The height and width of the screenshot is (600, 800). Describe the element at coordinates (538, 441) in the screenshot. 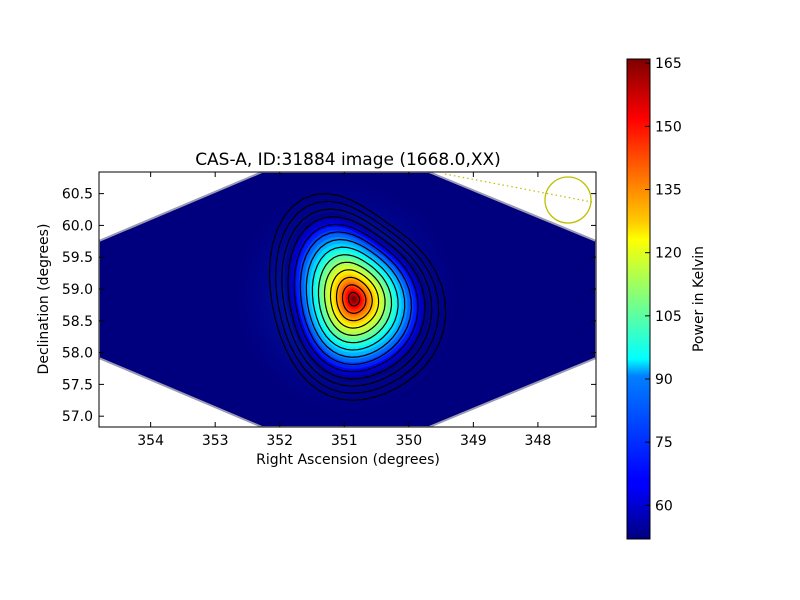

I see `x-tick-label: 348` at that location.